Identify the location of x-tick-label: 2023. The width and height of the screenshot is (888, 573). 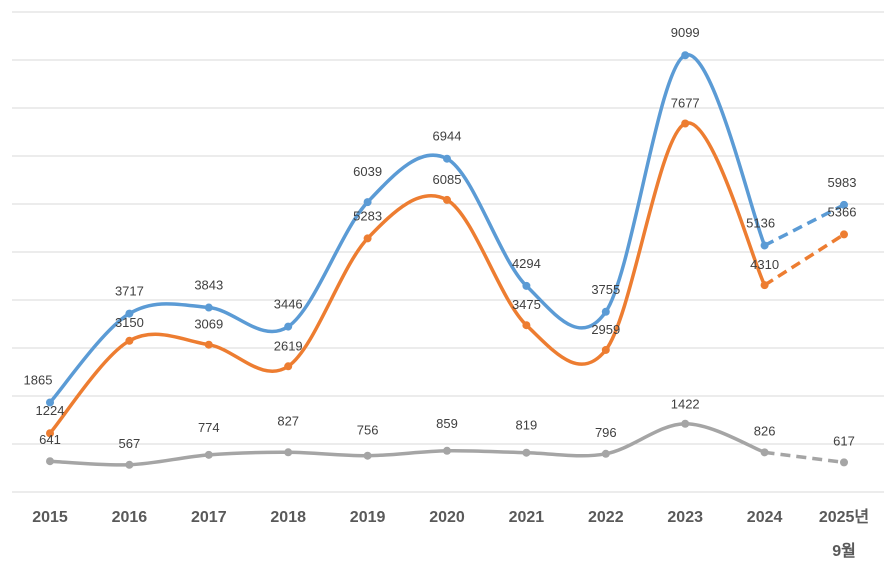
(685, 517).